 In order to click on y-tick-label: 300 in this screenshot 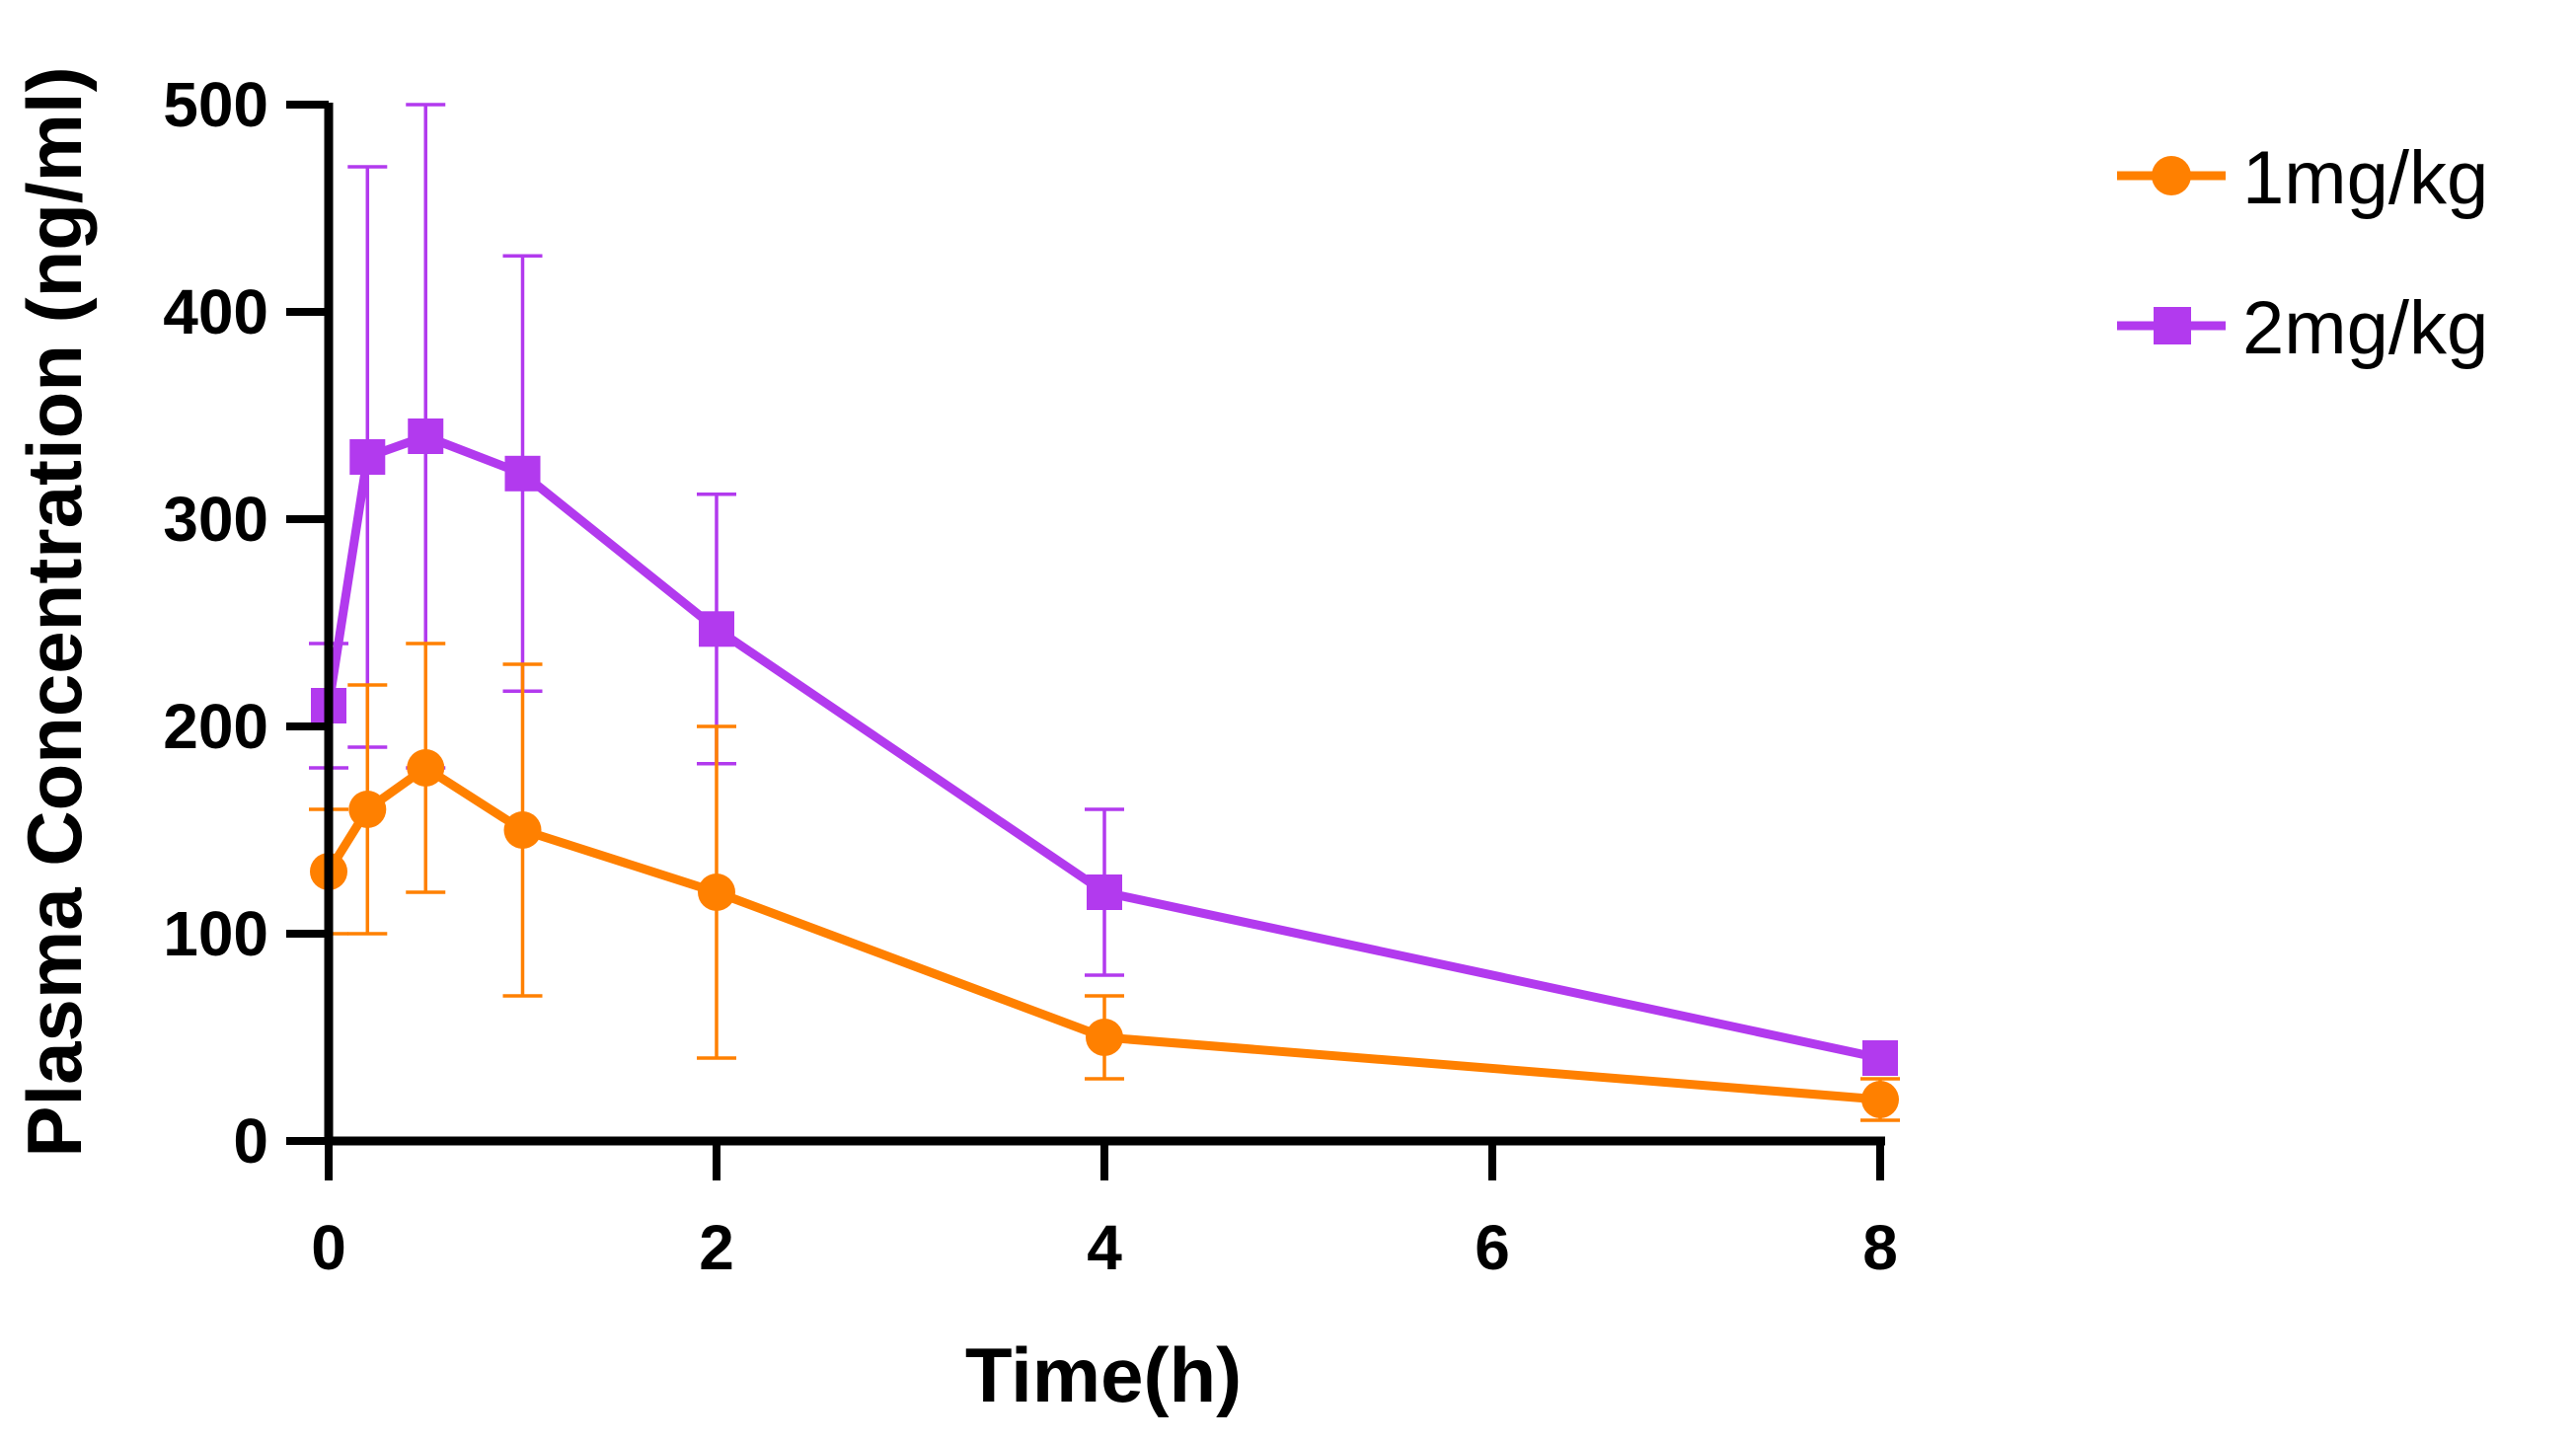, I will do `click(215, 520)`.